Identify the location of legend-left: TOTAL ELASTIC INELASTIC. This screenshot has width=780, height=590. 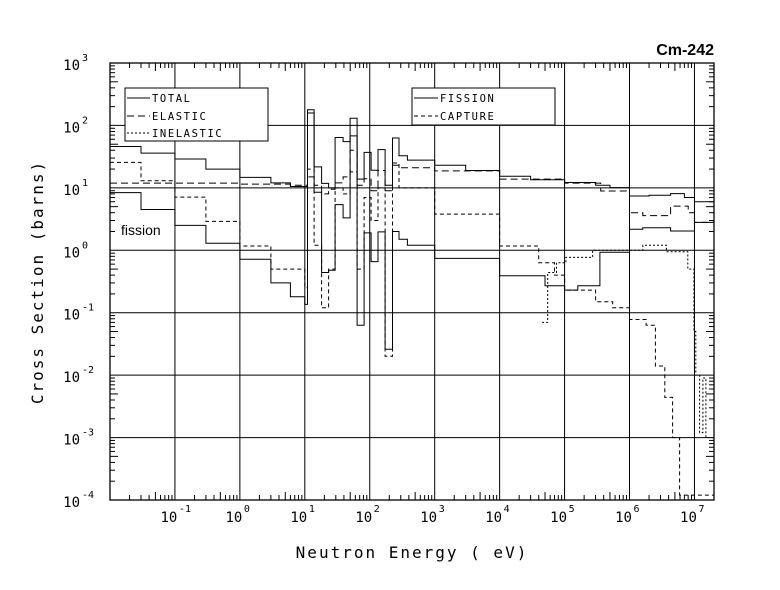
(196, 114).